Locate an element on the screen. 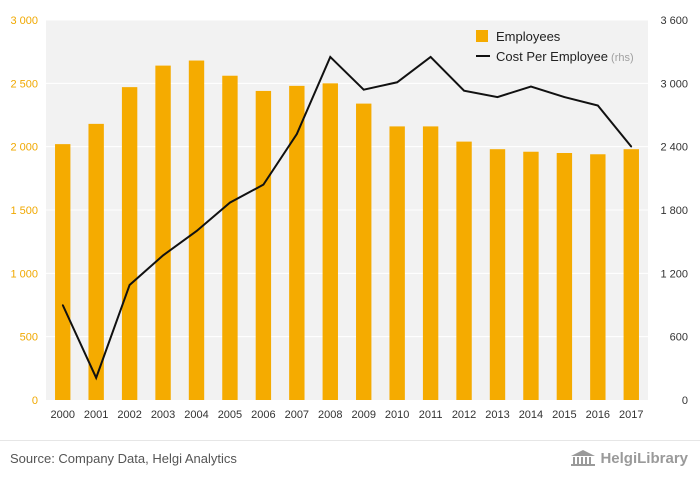 Image resolution: width=700 pixels, height=483 pixels. y-left-tick-label: 500 is located at coordinates (29, 338).